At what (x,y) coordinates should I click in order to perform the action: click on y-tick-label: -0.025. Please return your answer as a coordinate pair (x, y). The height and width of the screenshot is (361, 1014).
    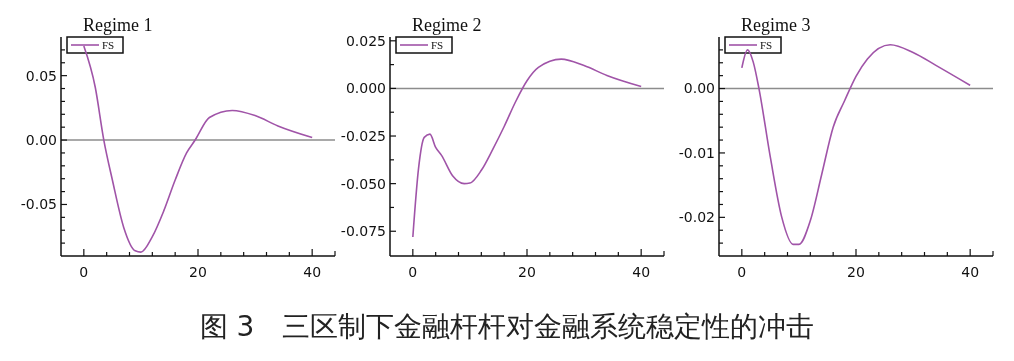
    Looking at the image, I should click on (363, 135).